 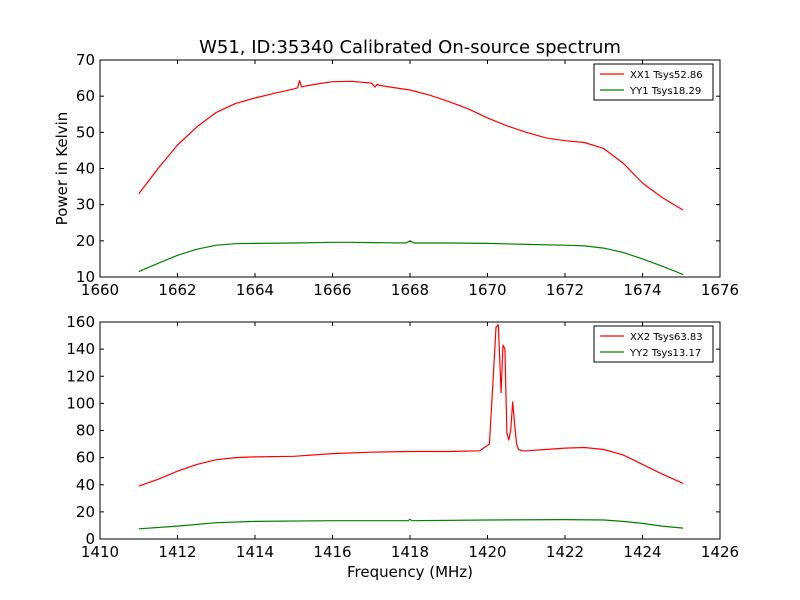 What do you see at coordinates (410, 290) in the screenshot?
I see `x-tick-label: 1668` at bounding box center [410, 290].